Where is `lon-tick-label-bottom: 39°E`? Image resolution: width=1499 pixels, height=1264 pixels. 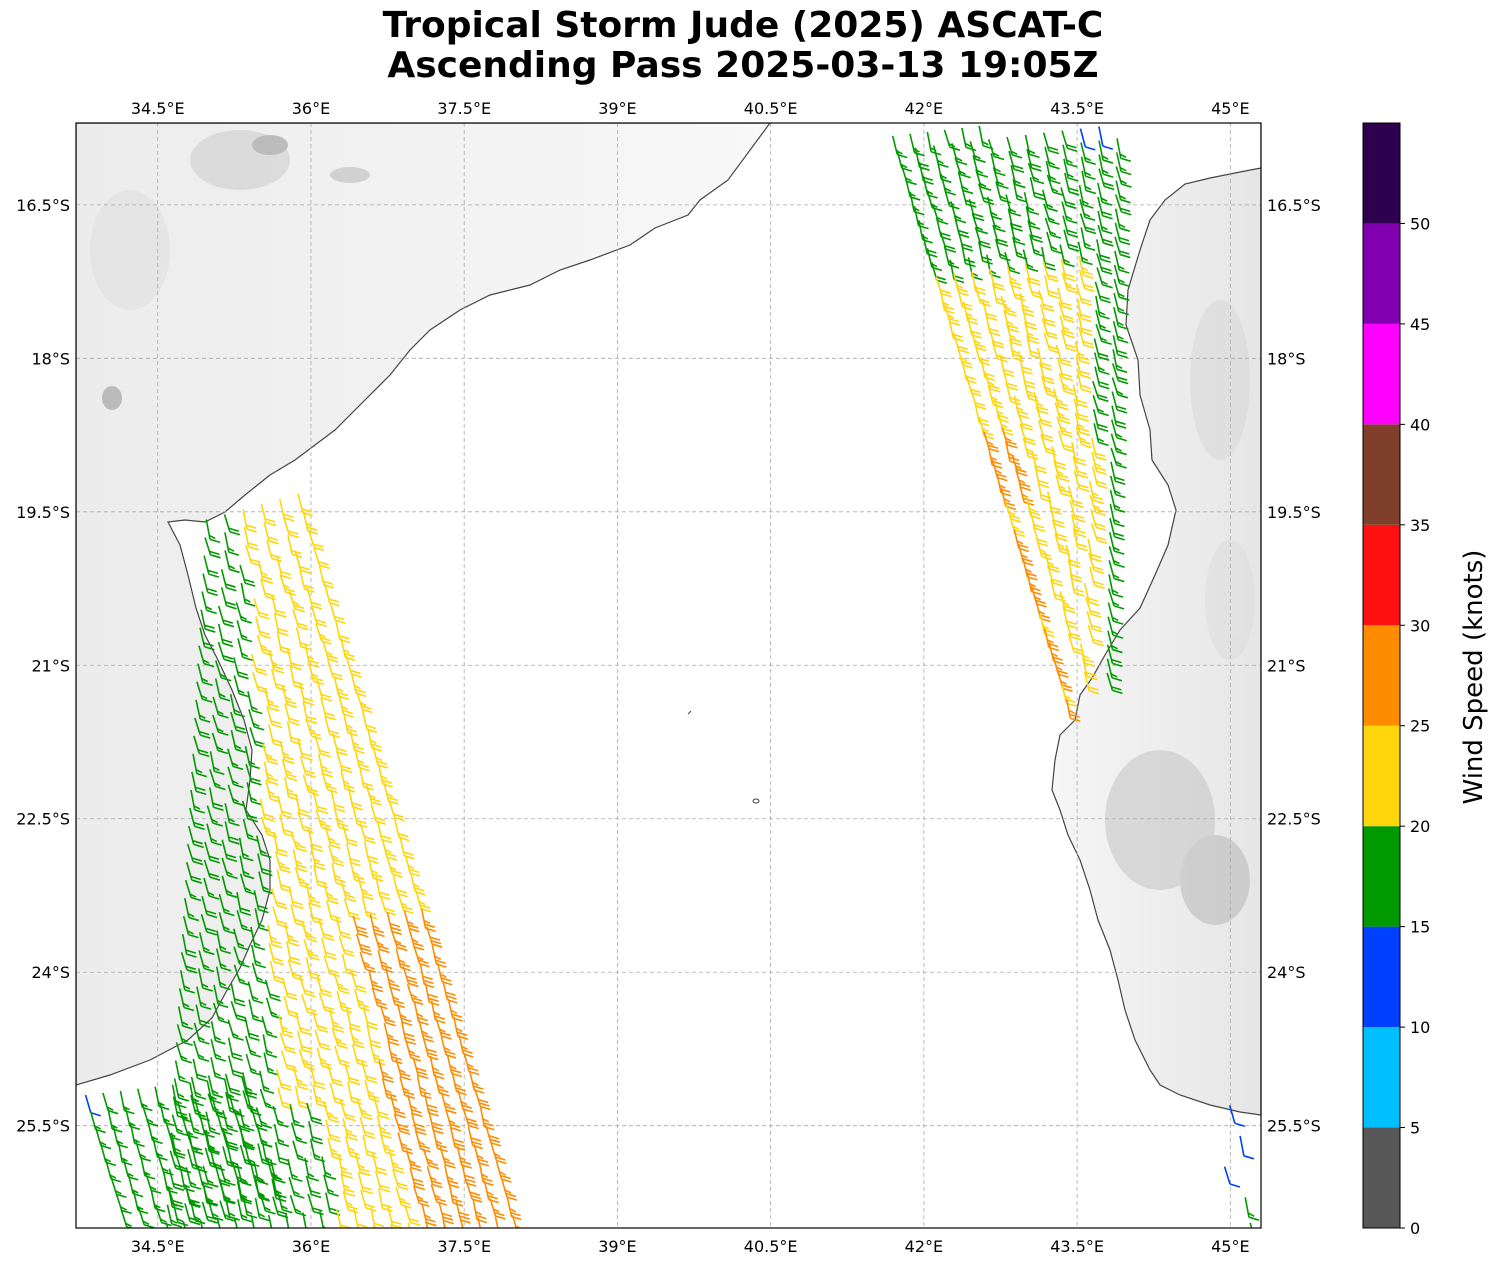
lon-tick-label-bottom: 39°E is located at coordinates (617, 1246).